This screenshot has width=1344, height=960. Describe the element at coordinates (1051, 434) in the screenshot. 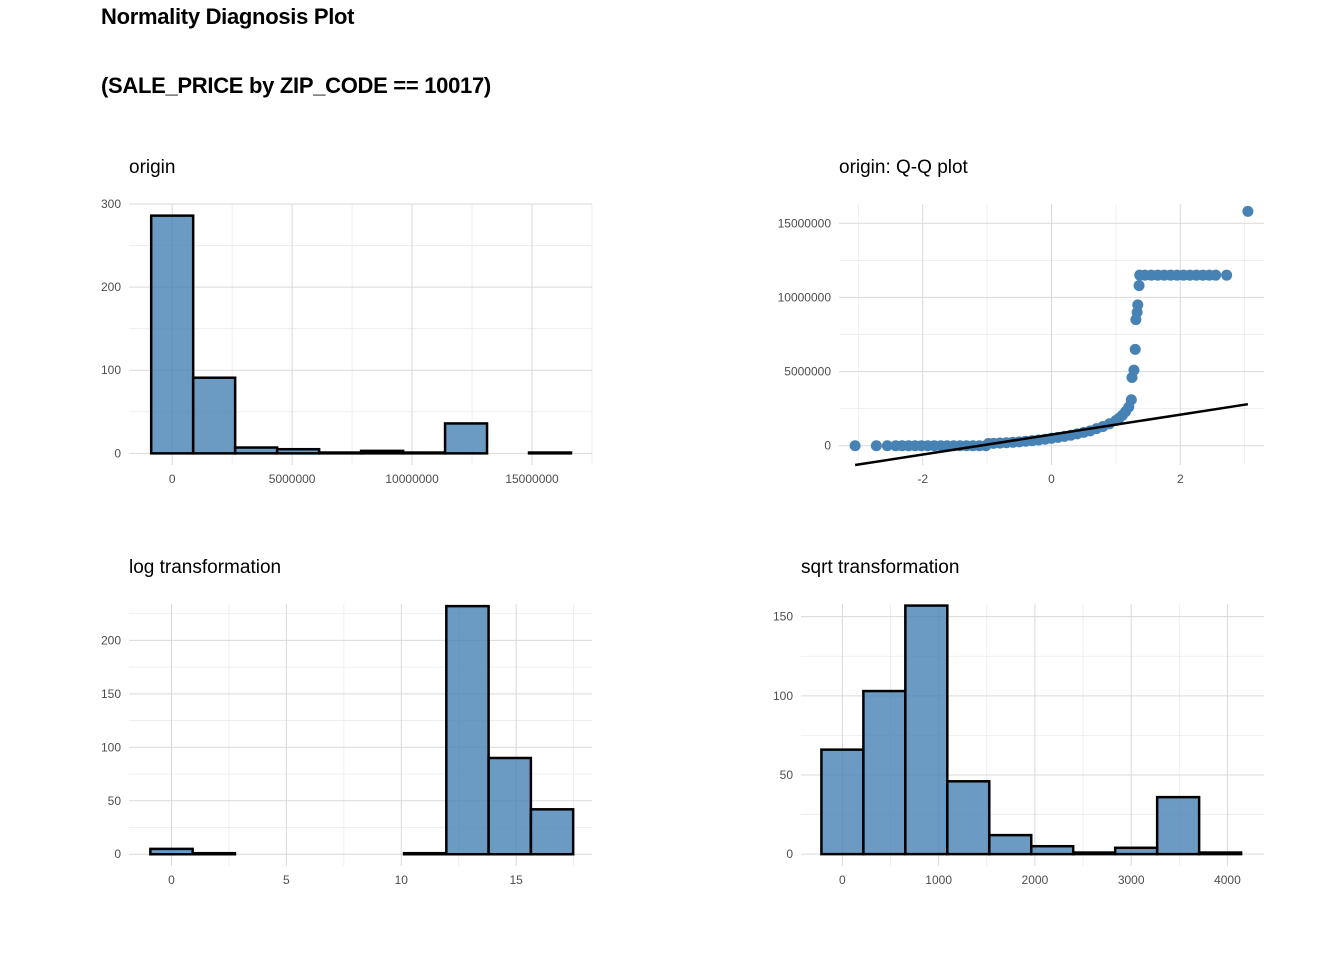

I see `qq-reference-line` at that location.